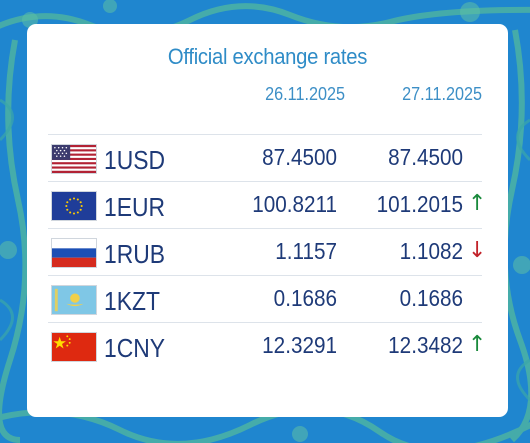 The height and width of the screenshot is (443, 530). I want to click on rate-row-eur: 1EUR 100.8211 101.2015 ↑, so click(267, 204).